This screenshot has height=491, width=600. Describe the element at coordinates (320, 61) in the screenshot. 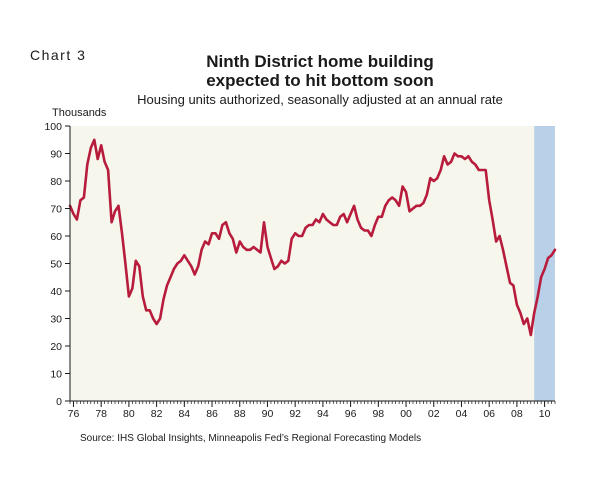

I see `chart-title-line-1: Ninth District home building` at that location.